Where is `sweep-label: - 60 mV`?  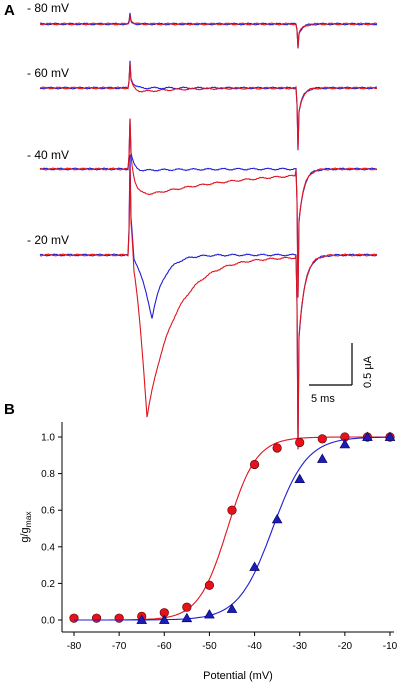 sweep-label: - 60 mV is located at coordinates (48, 73).